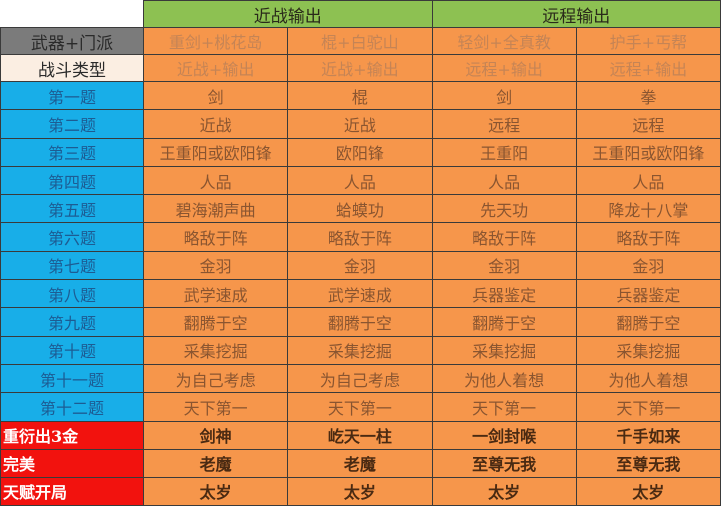 The height and width of the screenshot is (506, 721). What do you see at coordinates (72, 152) in the screenshot?
I see `row-label: 第三题` at bounding box center [72, 152].